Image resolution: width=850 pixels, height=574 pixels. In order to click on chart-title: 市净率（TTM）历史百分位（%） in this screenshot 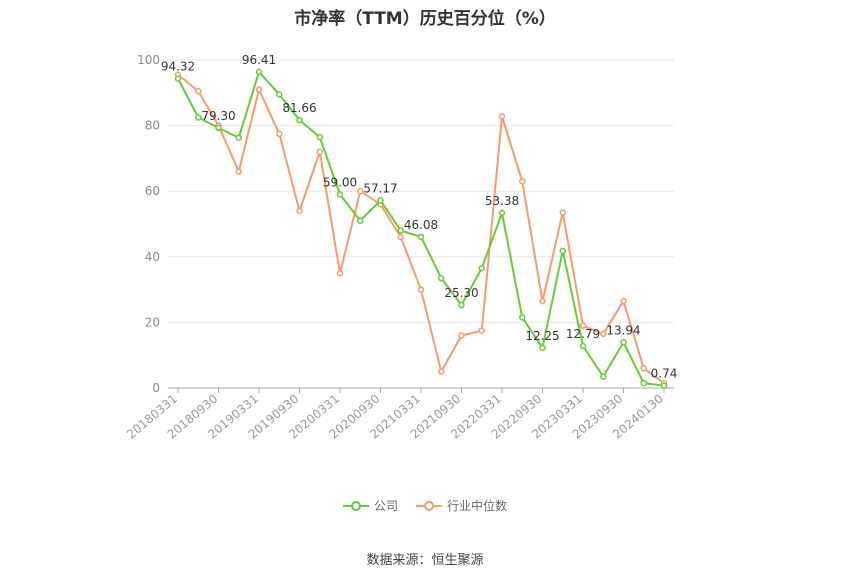, I will do `click(425, 19)`.